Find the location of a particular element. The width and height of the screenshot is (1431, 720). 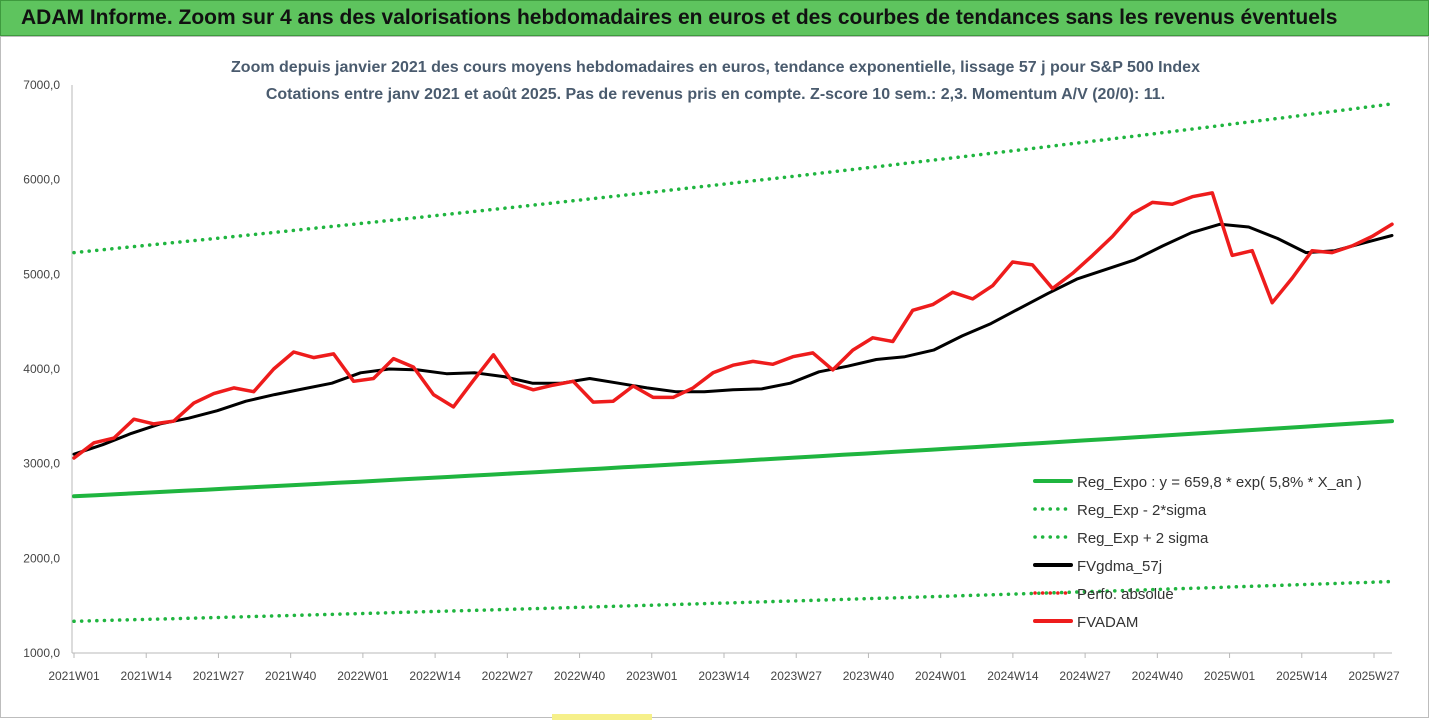

x-tick-label: 2024W27 is located at coordinates (1085, 676).